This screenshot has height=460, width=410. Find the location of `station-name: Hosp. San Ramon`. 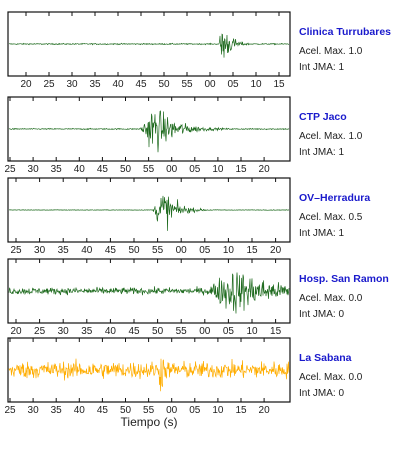

station-name: Hosp. San Ramon is located at coordinates (344, 279).